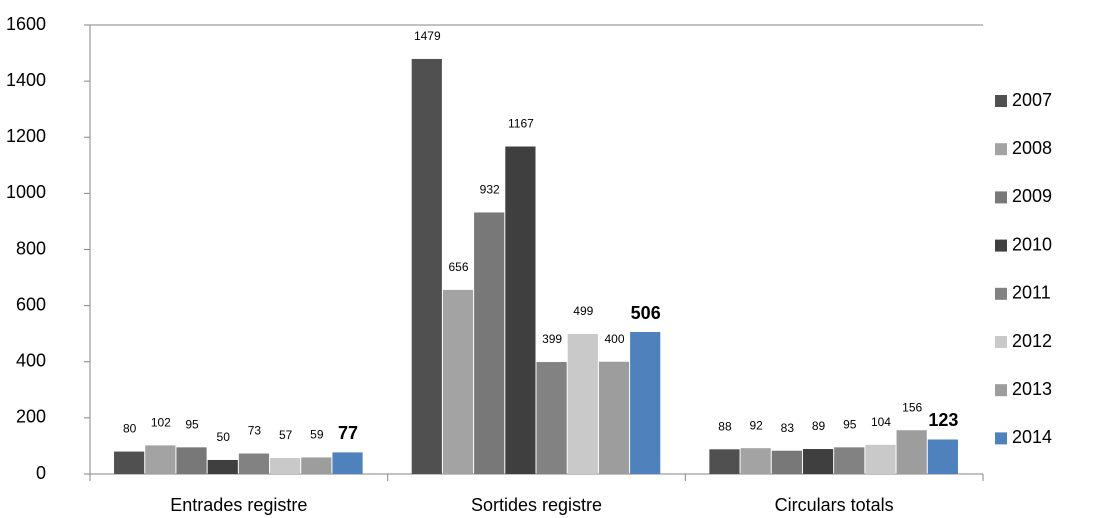 This screenshot has height=518, width=1102. Describe the element at coordinates (317, 435) in the screenshot. I see `value-label: 59` at that location.